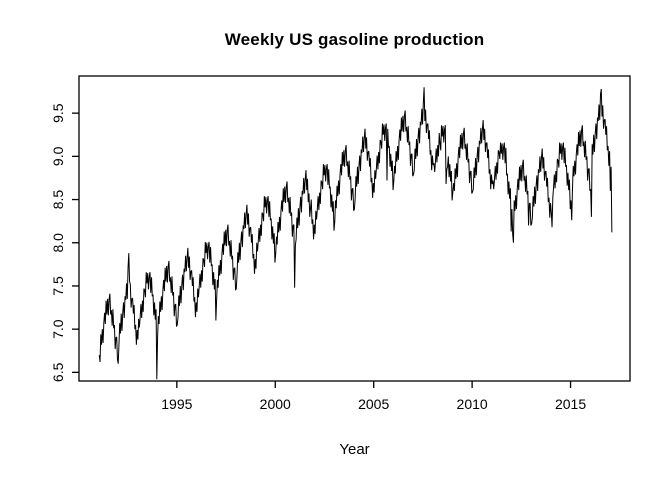  Describe the element at coordinates (570, 404) in the screenshot. I see `x-axis-tick-label: 2015` at that location.